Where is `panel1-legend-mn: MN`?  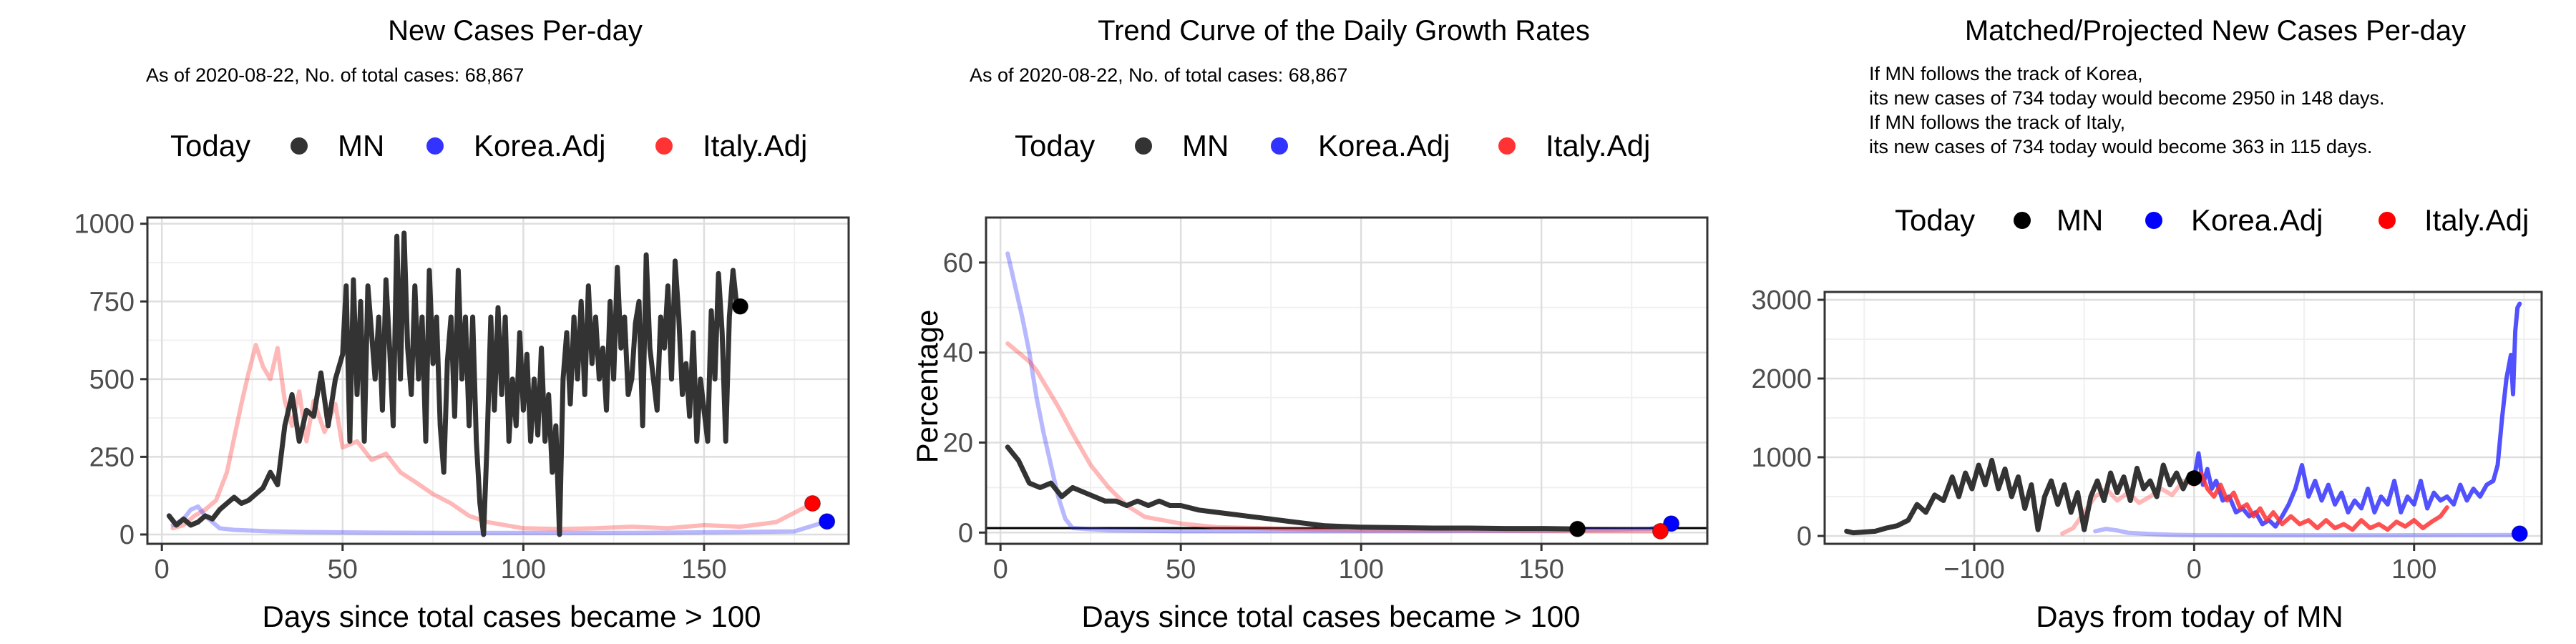 panel1-legend-mn: MN is located at coordinates (361, 145).